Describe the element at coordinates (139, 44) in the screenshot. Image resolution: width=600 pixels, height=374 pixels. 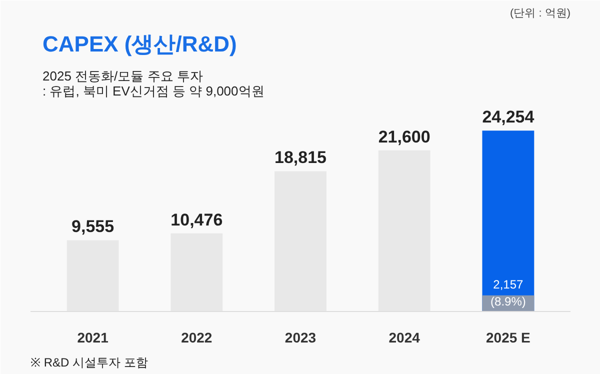
I see `chart-title: CAPEX (생산/R&D)` at that location.